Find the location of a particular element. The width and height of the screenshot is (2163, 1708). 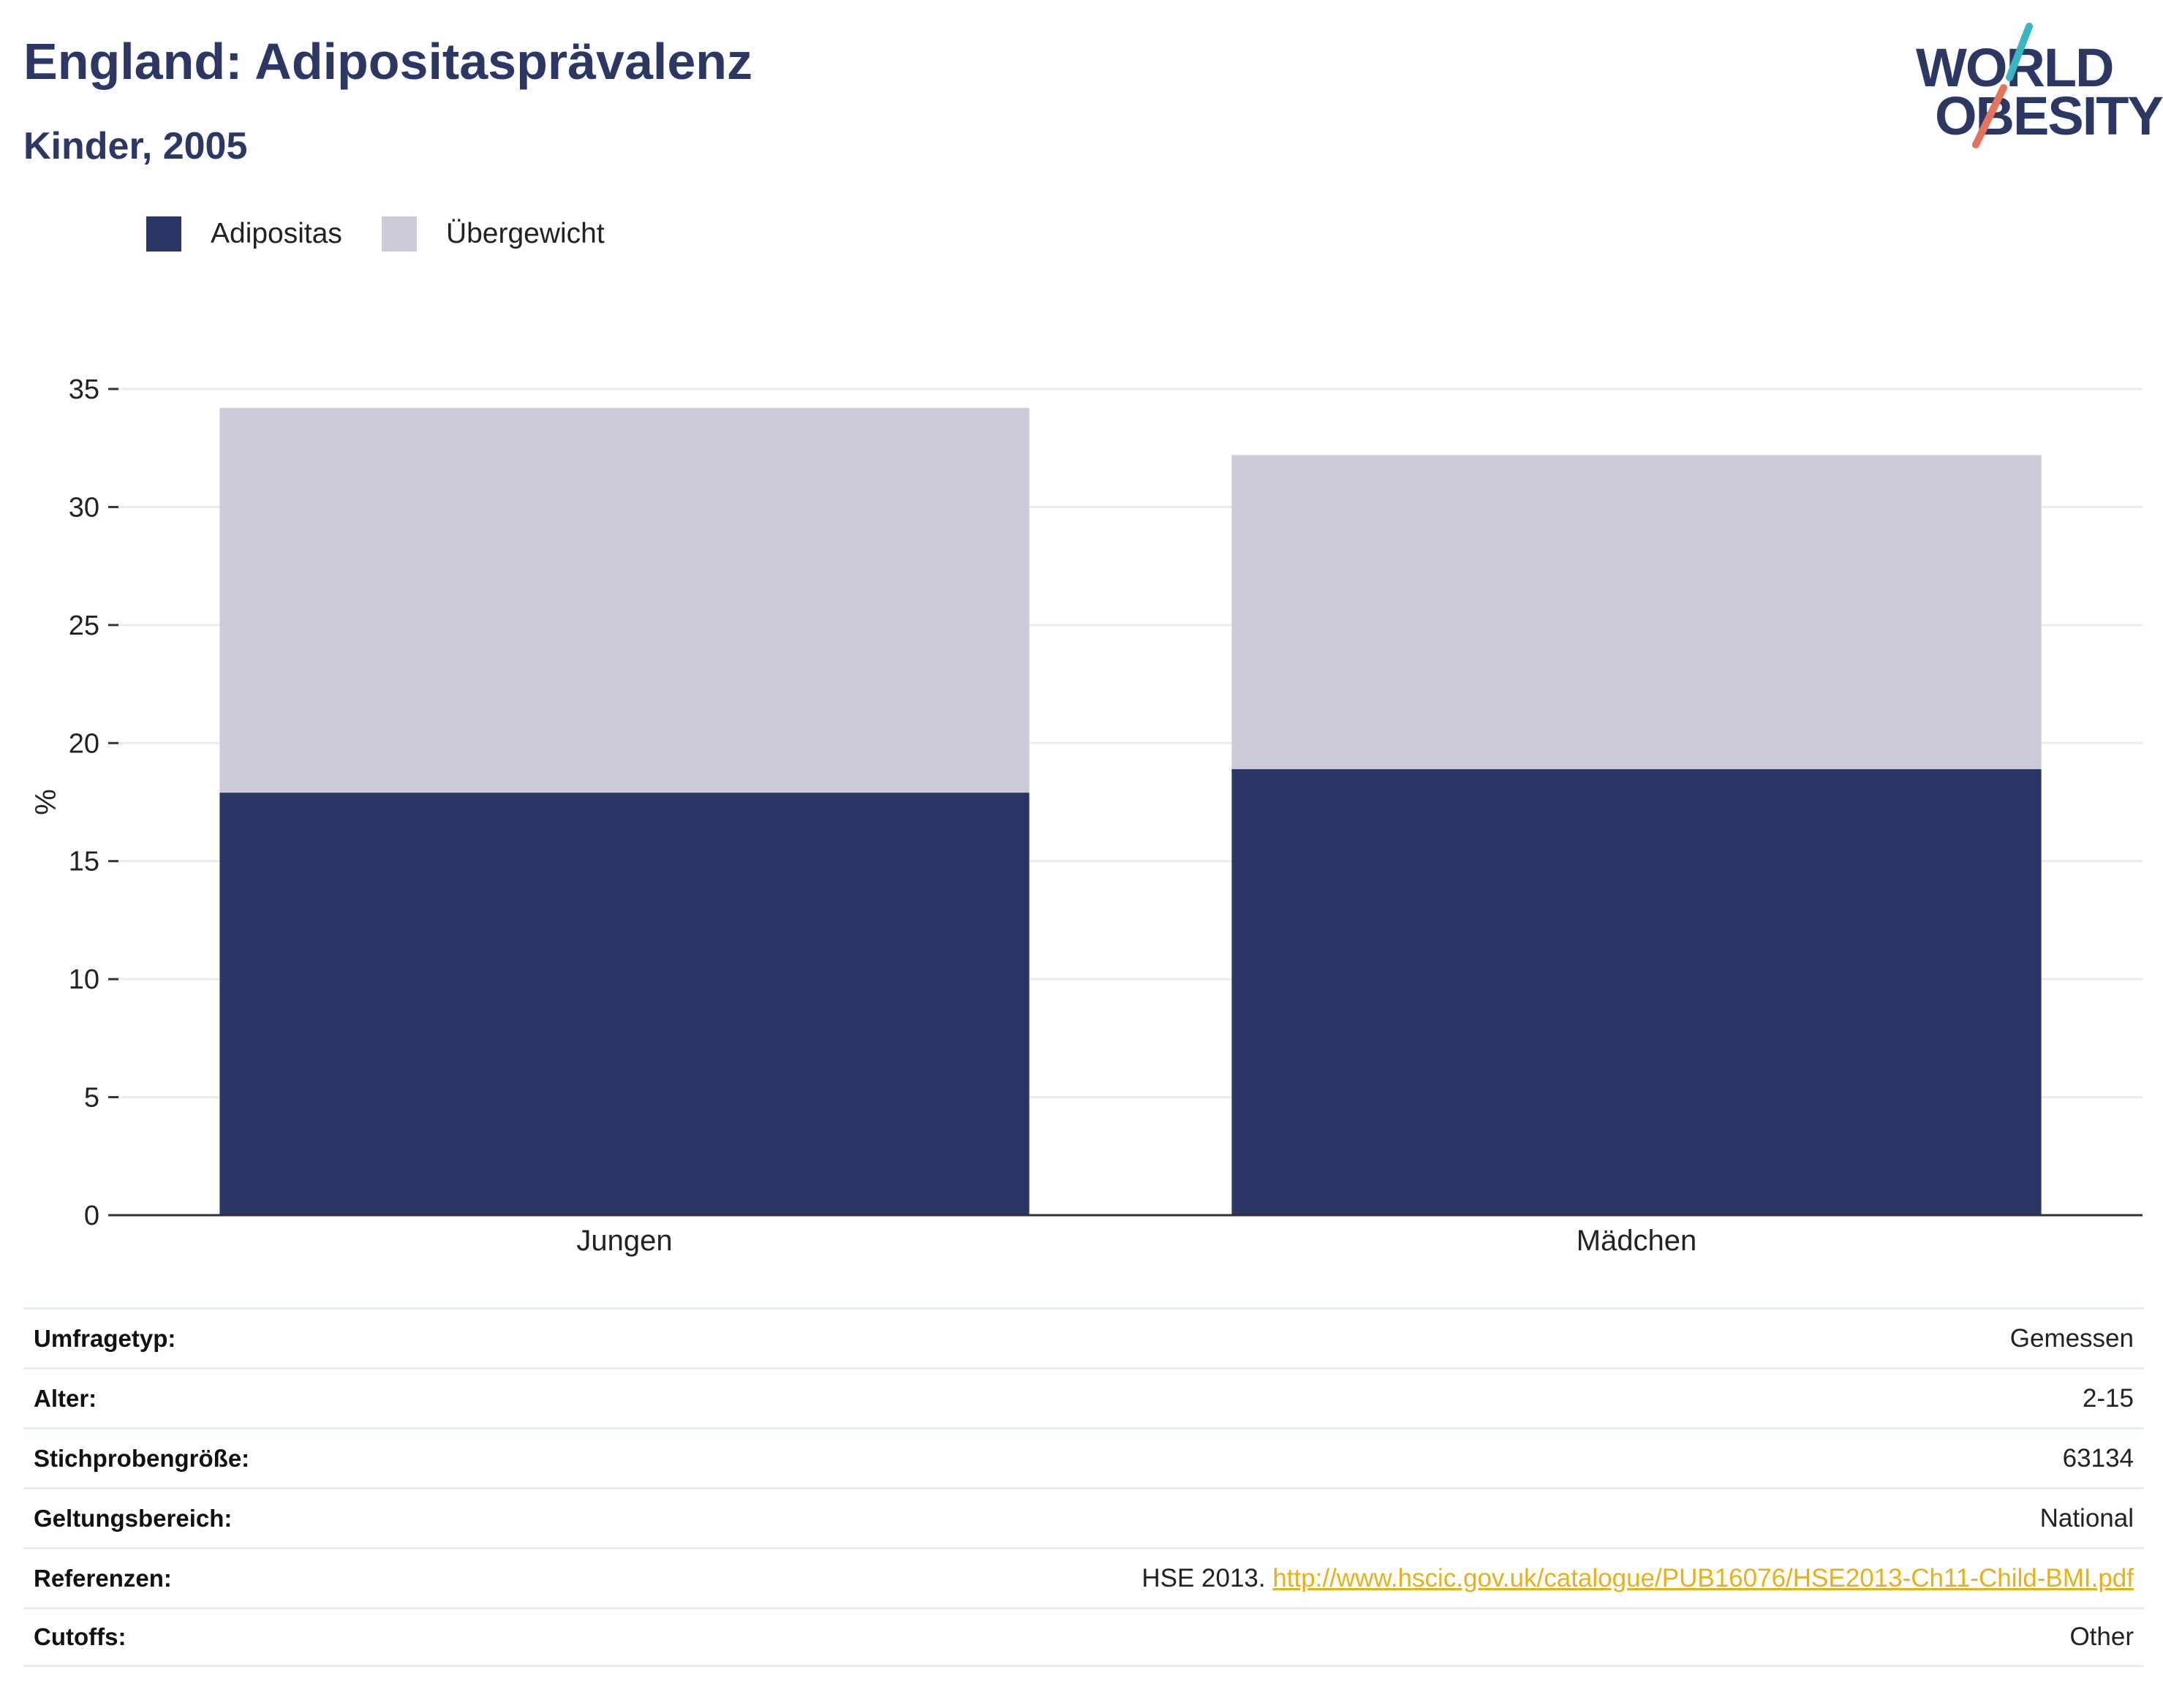

x-tick-label: Mädchen is located at coordinates (1637, 1241).